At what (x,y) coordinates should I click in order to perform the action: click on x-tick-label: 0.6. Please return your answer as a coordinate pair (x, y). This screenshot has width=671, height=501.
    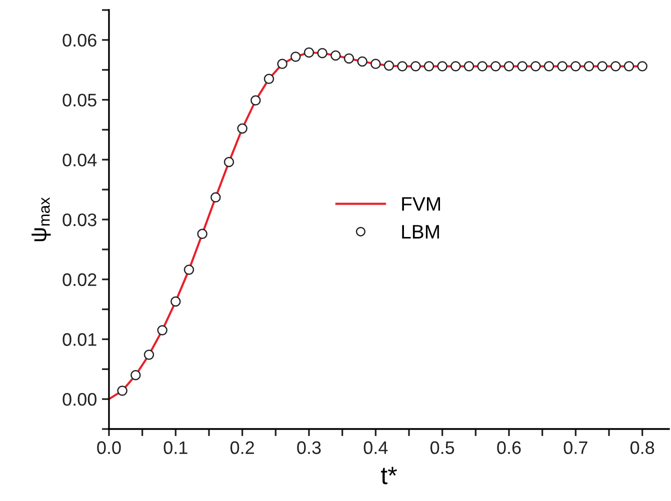
    Looking at the image, I should click on (509, 447).